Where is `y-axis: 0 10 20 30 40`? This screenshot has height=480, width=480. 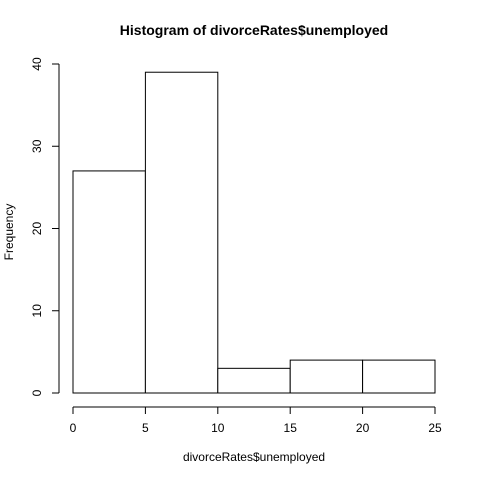
y-axis: 0 10 20 30 40 is located at coordinates (45, 226).